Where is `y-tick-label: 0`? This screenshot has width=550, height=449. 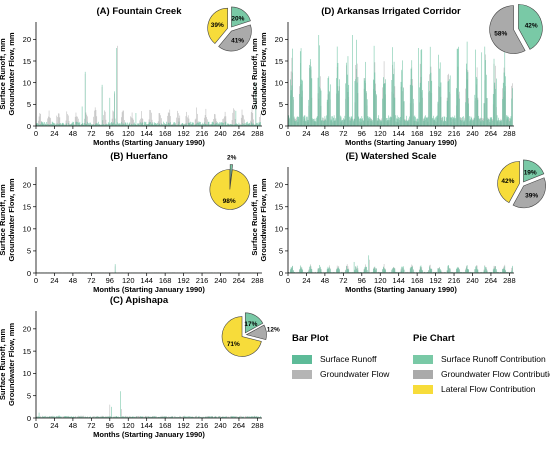 y-tick-label: 0 is located at coordinates (29, 418).